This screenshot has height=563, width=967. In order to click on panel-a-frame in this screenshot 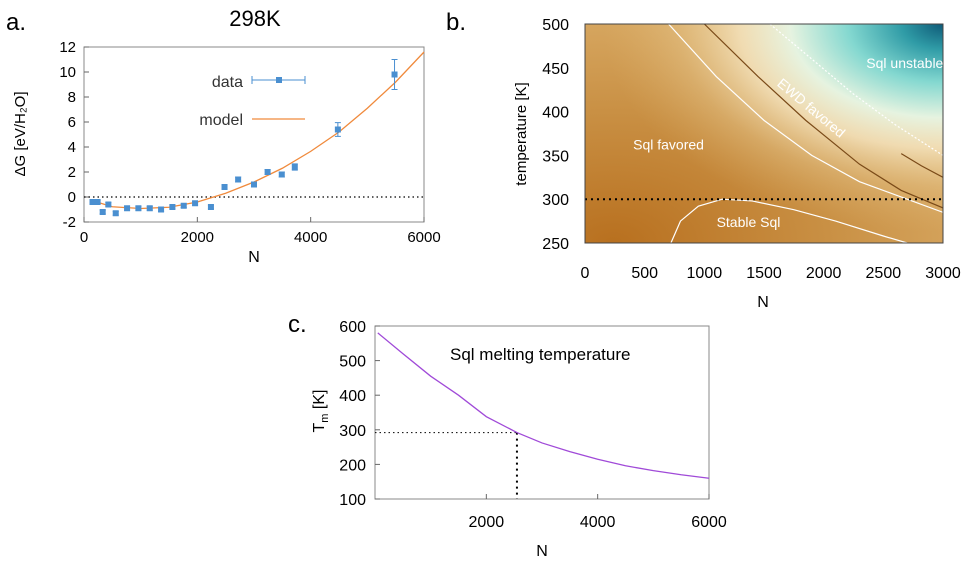, I will do `click(254, 134)`.